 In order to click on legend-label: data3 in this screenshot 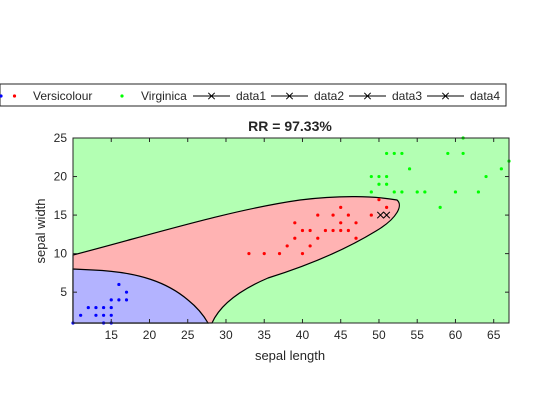, I will do `click(407, 96)`.